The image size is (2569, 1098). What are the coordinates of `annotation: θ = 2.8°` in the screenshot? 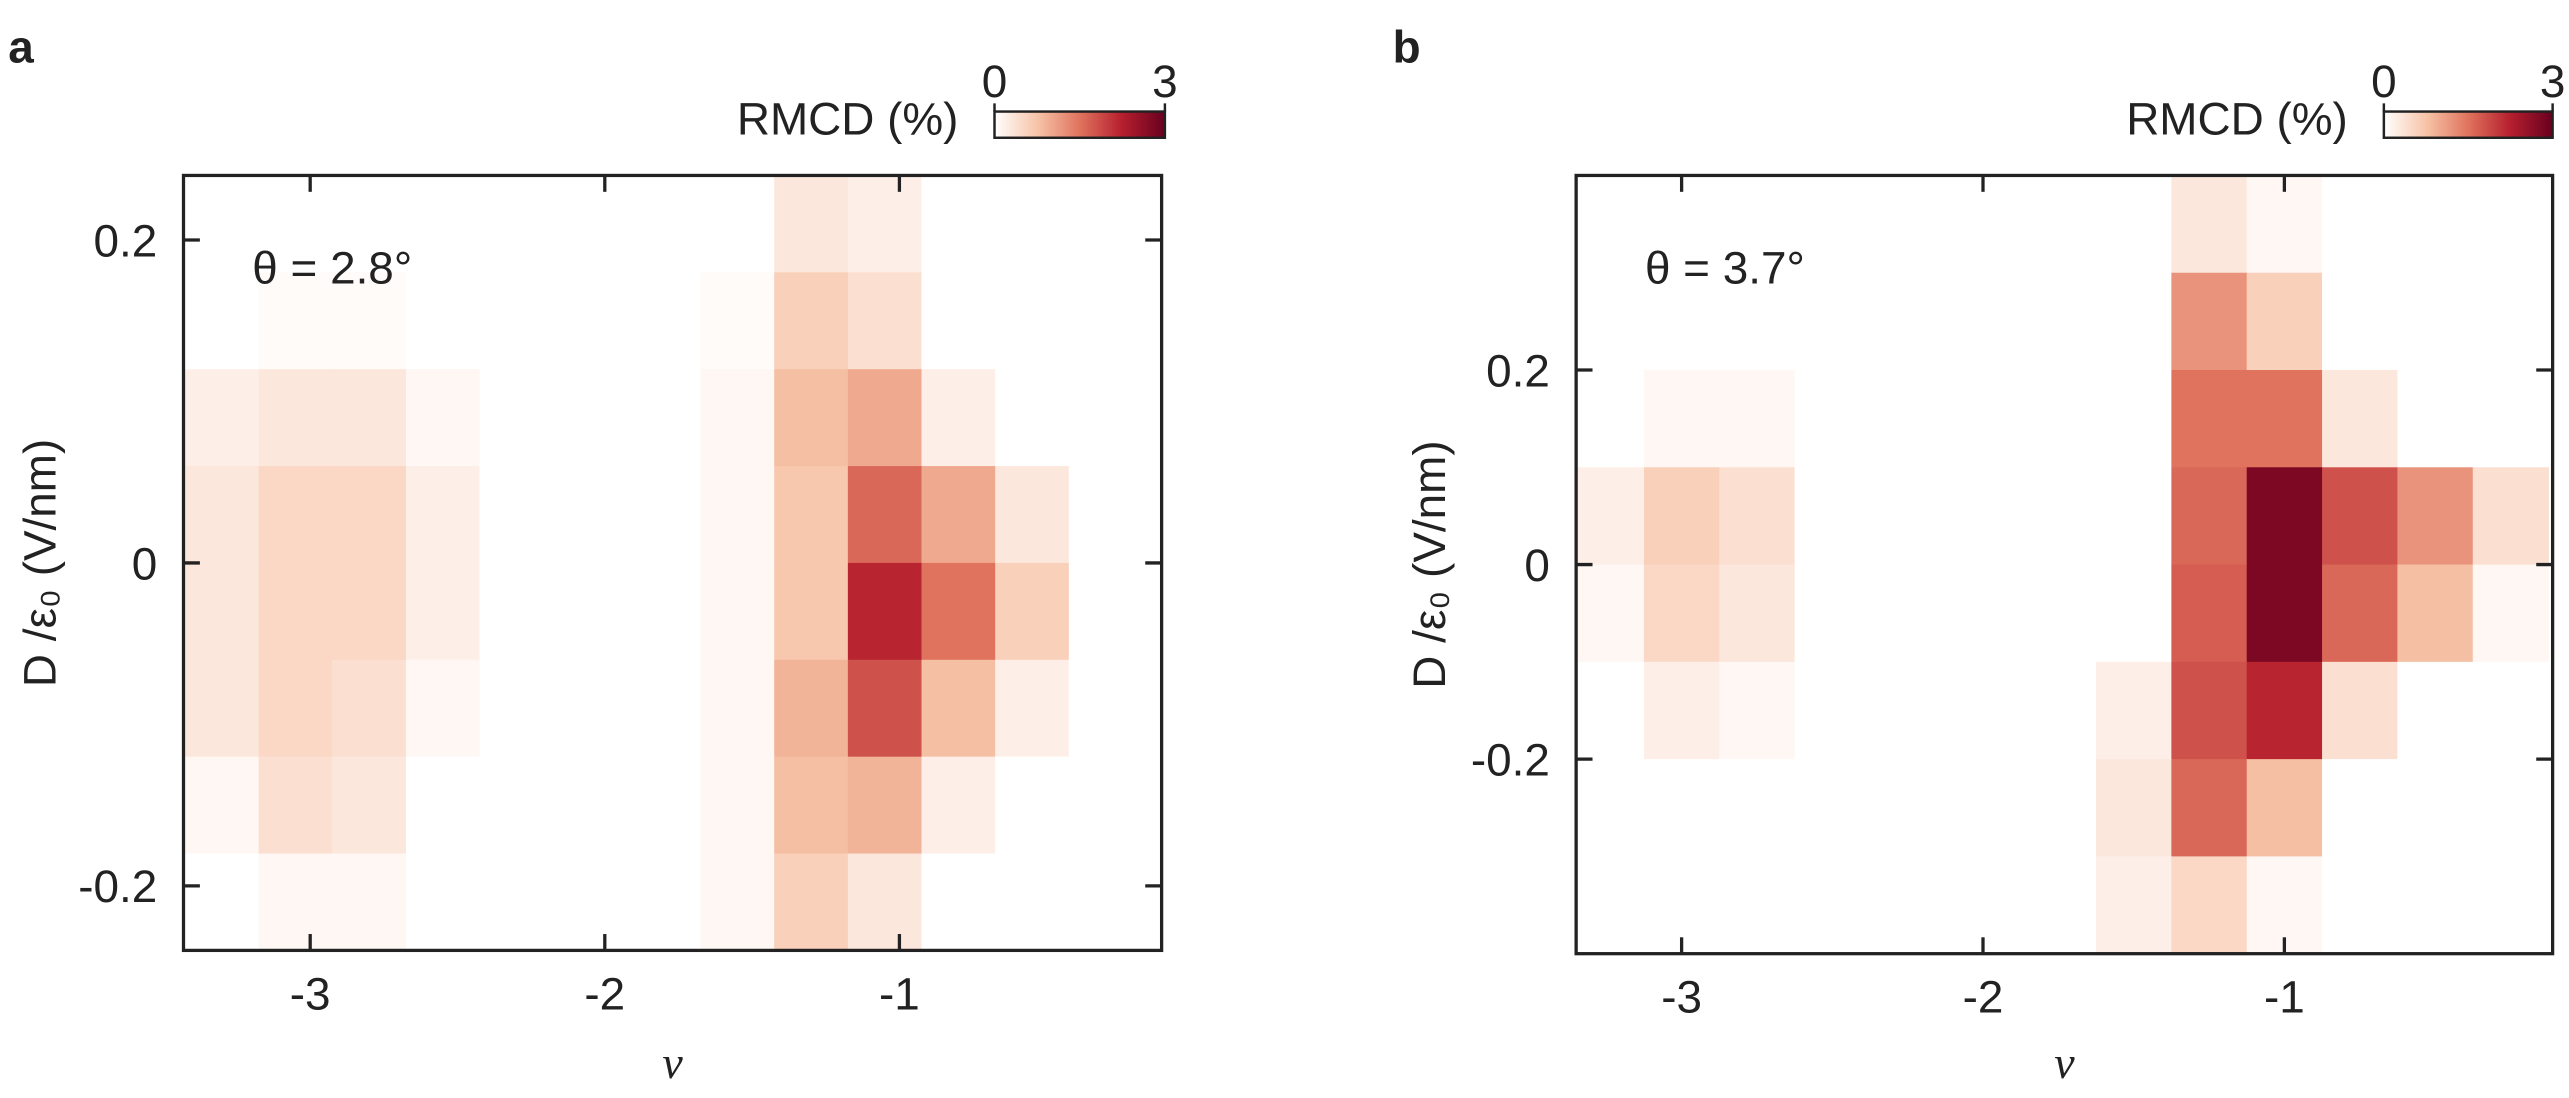 It's located at (332, 268).